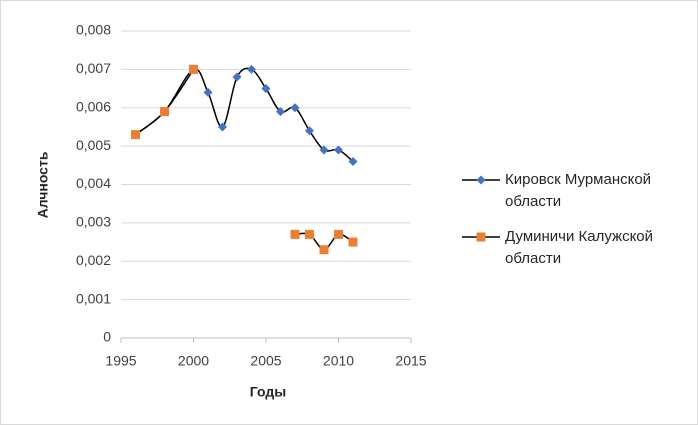 The height and width of the screenshot is (425, 698). Describe the element at coordinates (579, 247) in the screenshot. I see `legend-label: Думиничи Калужской области` at that location.